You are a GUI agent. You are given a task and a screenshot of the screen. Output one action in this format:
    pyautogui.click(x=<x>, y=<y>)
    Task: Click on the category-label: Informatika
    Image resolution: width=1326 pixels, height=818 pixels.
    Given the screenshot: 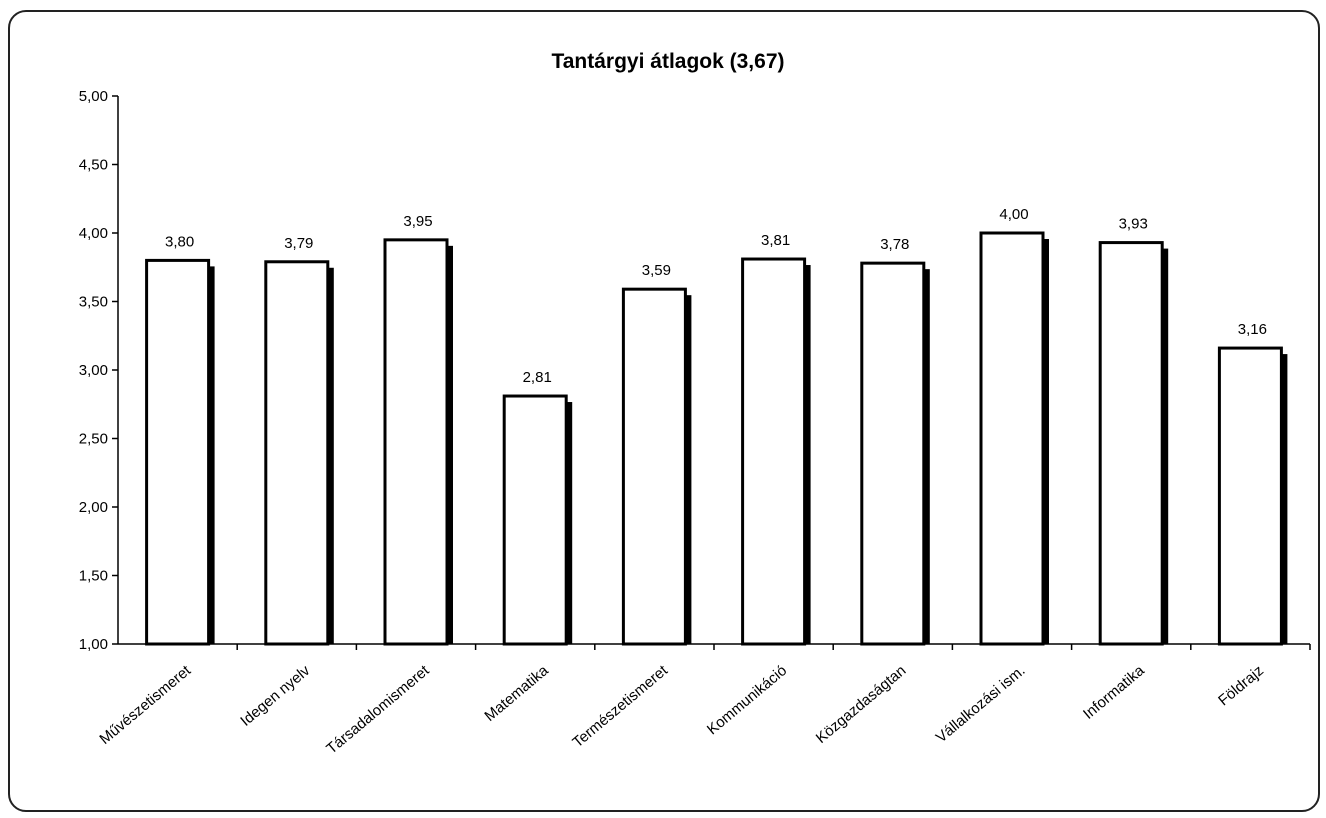 What is the action you would take?
    pyautogui.click(x=1114, y=692)
    